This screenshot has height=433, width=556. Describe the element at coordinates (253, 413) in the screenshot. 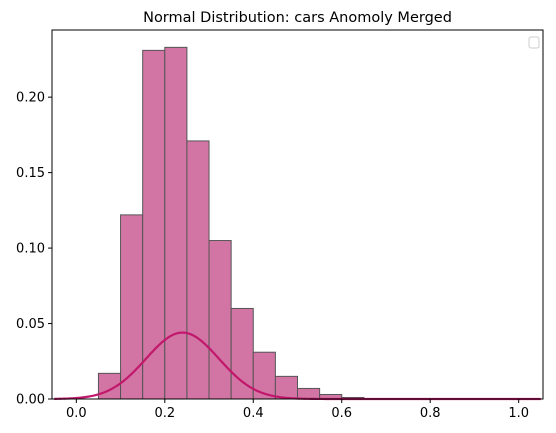

I see `x-tick-label: 0.4` at that location.